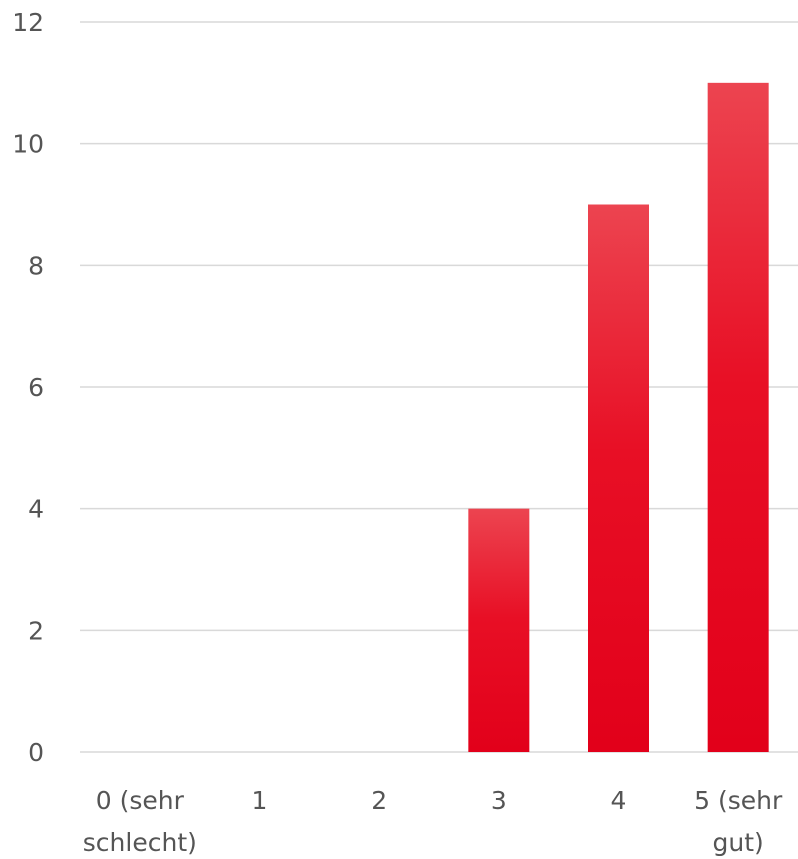 Image resolution: width=798 pixels, height=859 pixels. Describe the element at coordinates (28, 144) in the screenshot. I see `y-tick-label-10: 10` at that location.